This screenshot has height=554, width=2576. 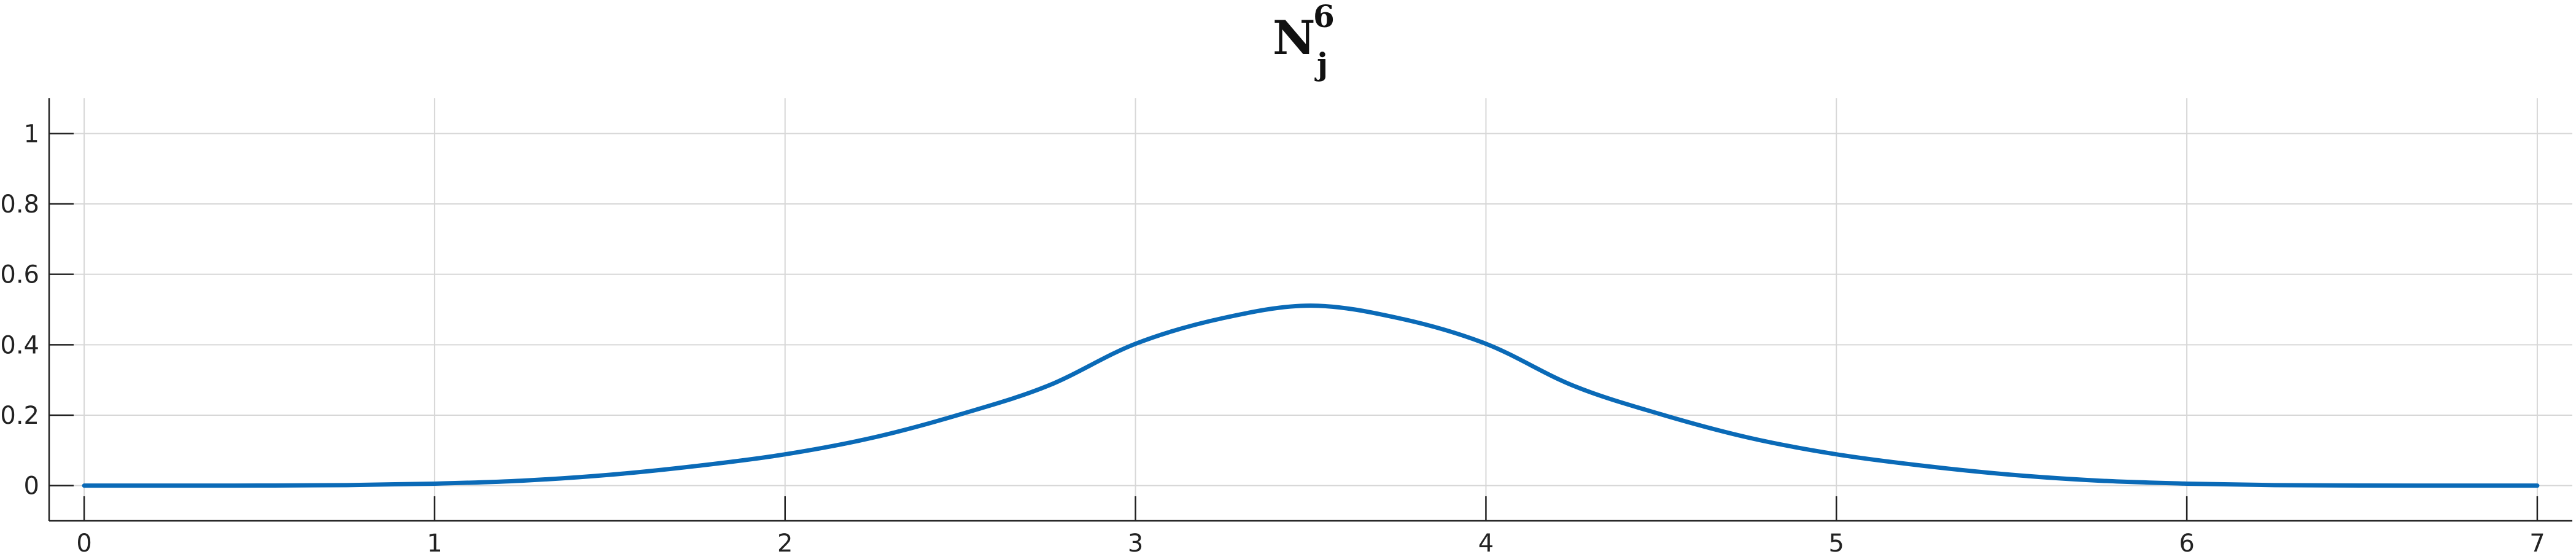 I want to click on x-tick-label: 6, so click(x=2186, y=541).